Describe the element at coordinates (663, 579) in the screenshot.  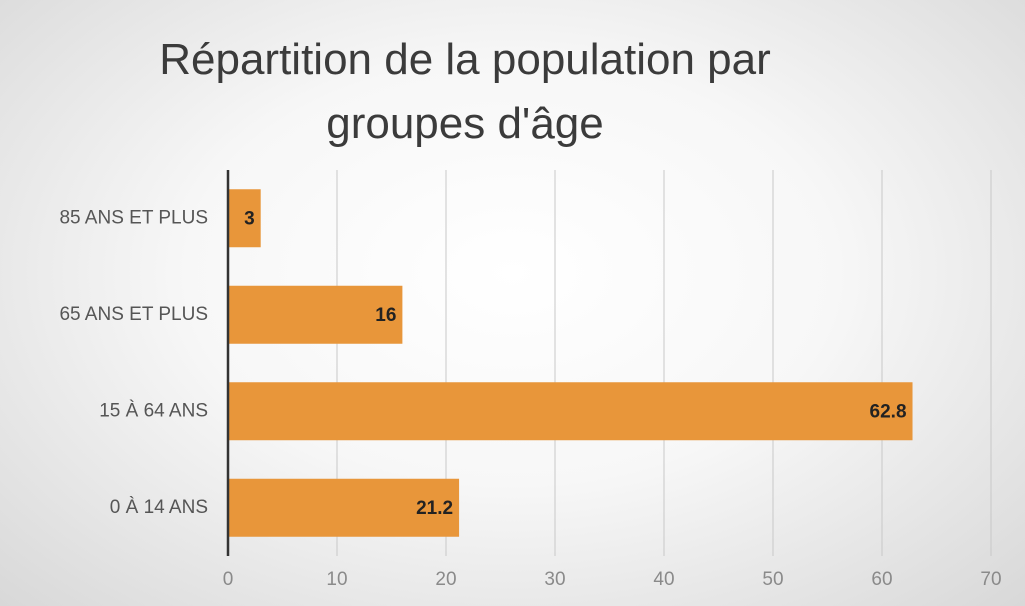
I see `x-tick-label: 40` at that location.